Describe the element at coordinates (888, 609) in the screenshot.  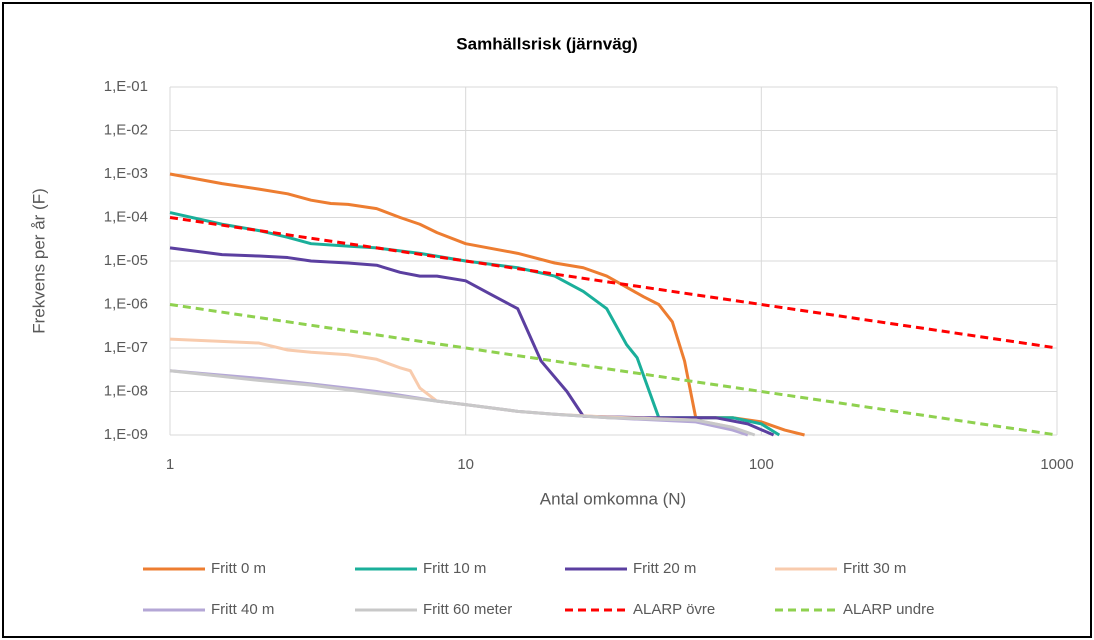
I see `legend-label: ALARP undre` at that location.